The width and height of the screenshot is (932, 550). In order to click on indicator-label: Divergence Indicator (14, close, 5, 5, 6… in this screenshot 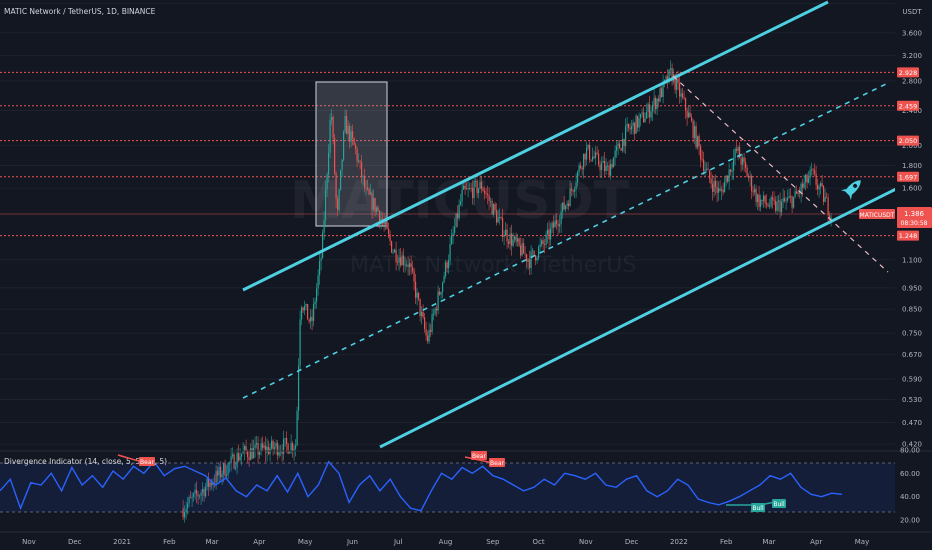, I will do `click(85, 461)`.